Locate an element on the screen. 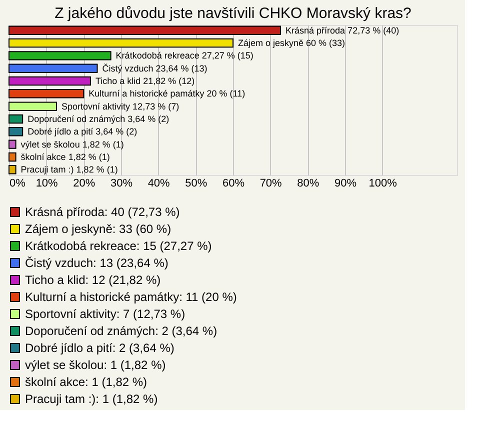  x-tick-label: 40% is located at coordinates (159, 184).